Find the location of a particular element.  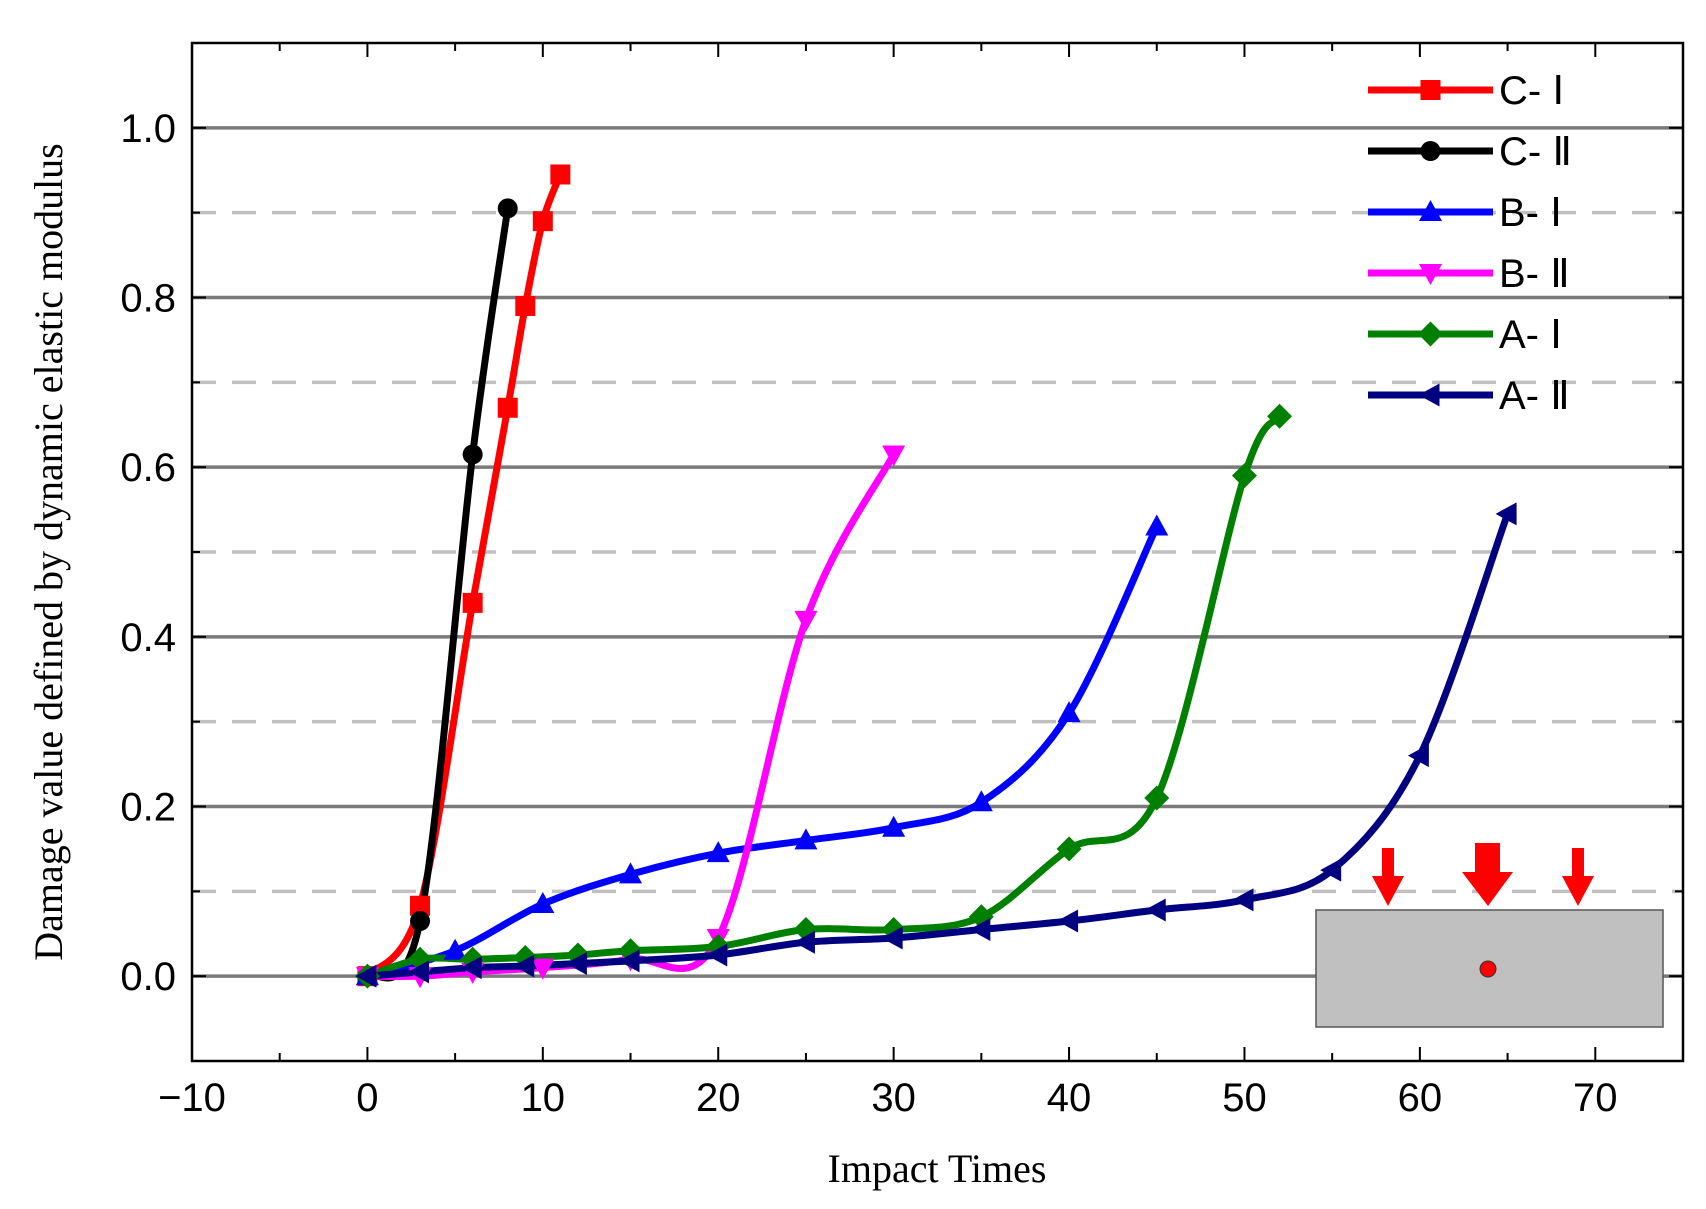

x-tick-label: 10 is located at coordinates (543, 1098).